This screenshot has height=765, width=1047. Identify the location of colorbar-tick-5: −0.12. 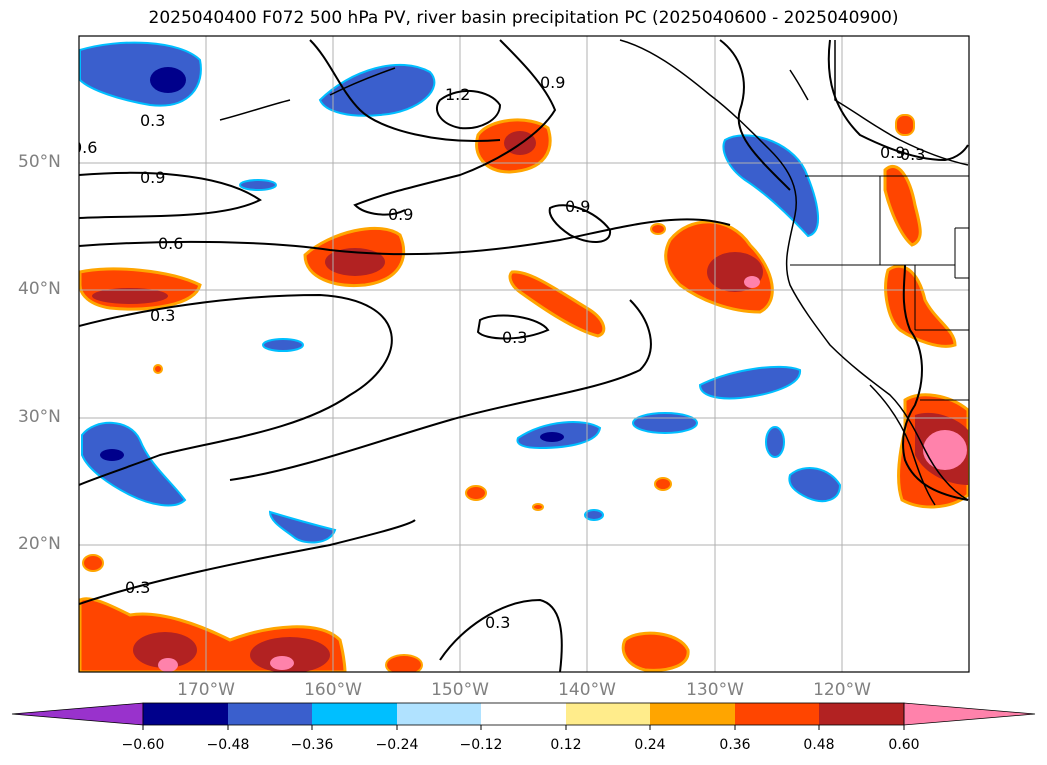
(481, 745).